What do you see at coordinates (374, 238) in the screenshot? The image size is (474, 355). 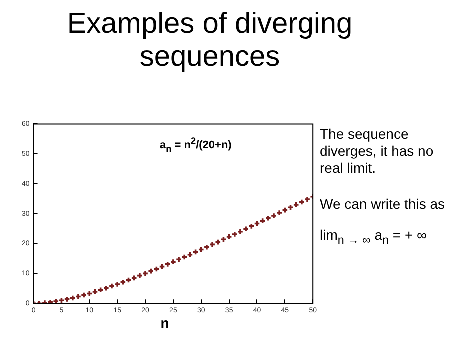 I see `text: lim$_{n → ∞}$ a$_{n}$ = + ∞` at bounding box center [374, 238].